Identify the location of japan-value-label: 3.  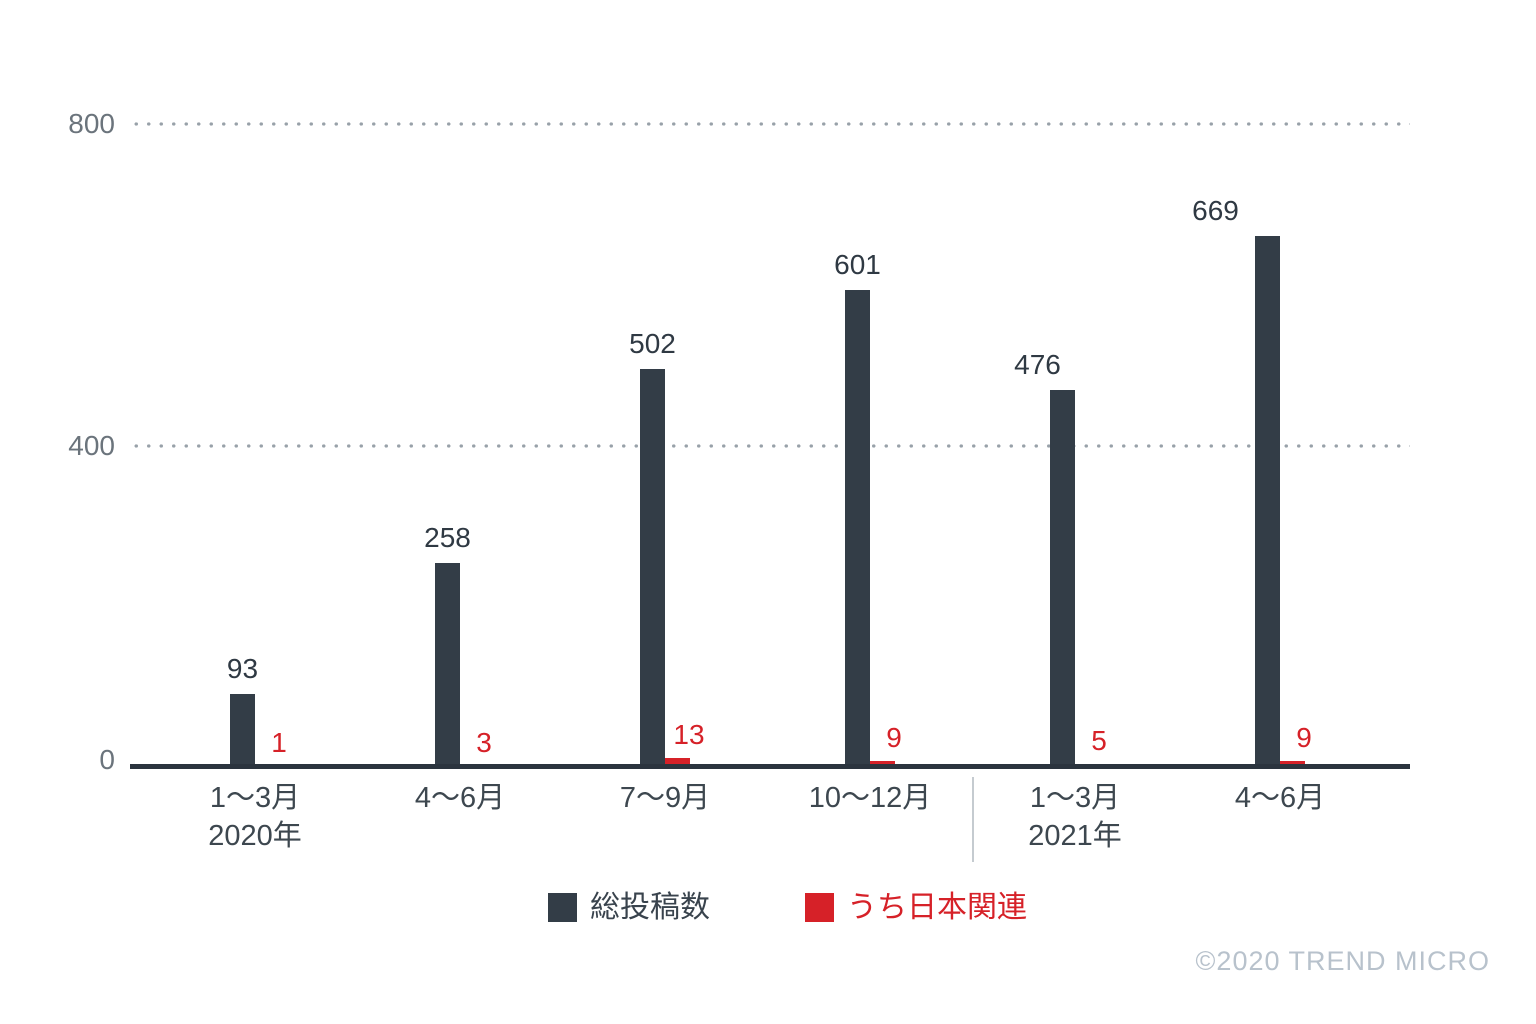
(484, 742).